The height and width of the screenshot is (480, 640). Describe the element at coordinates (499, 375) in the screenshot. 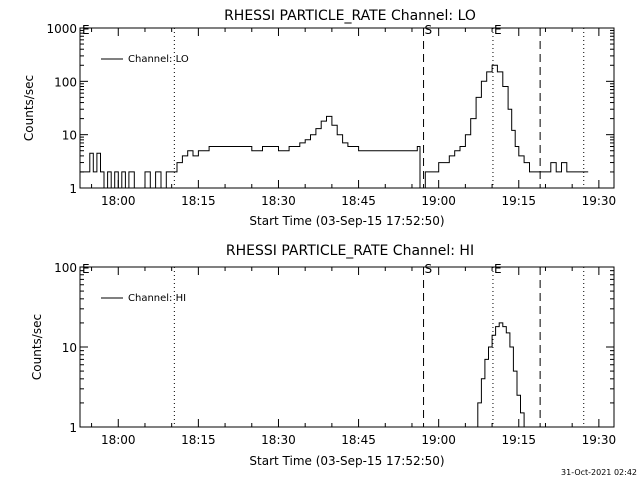

I see `series-line` at that location.